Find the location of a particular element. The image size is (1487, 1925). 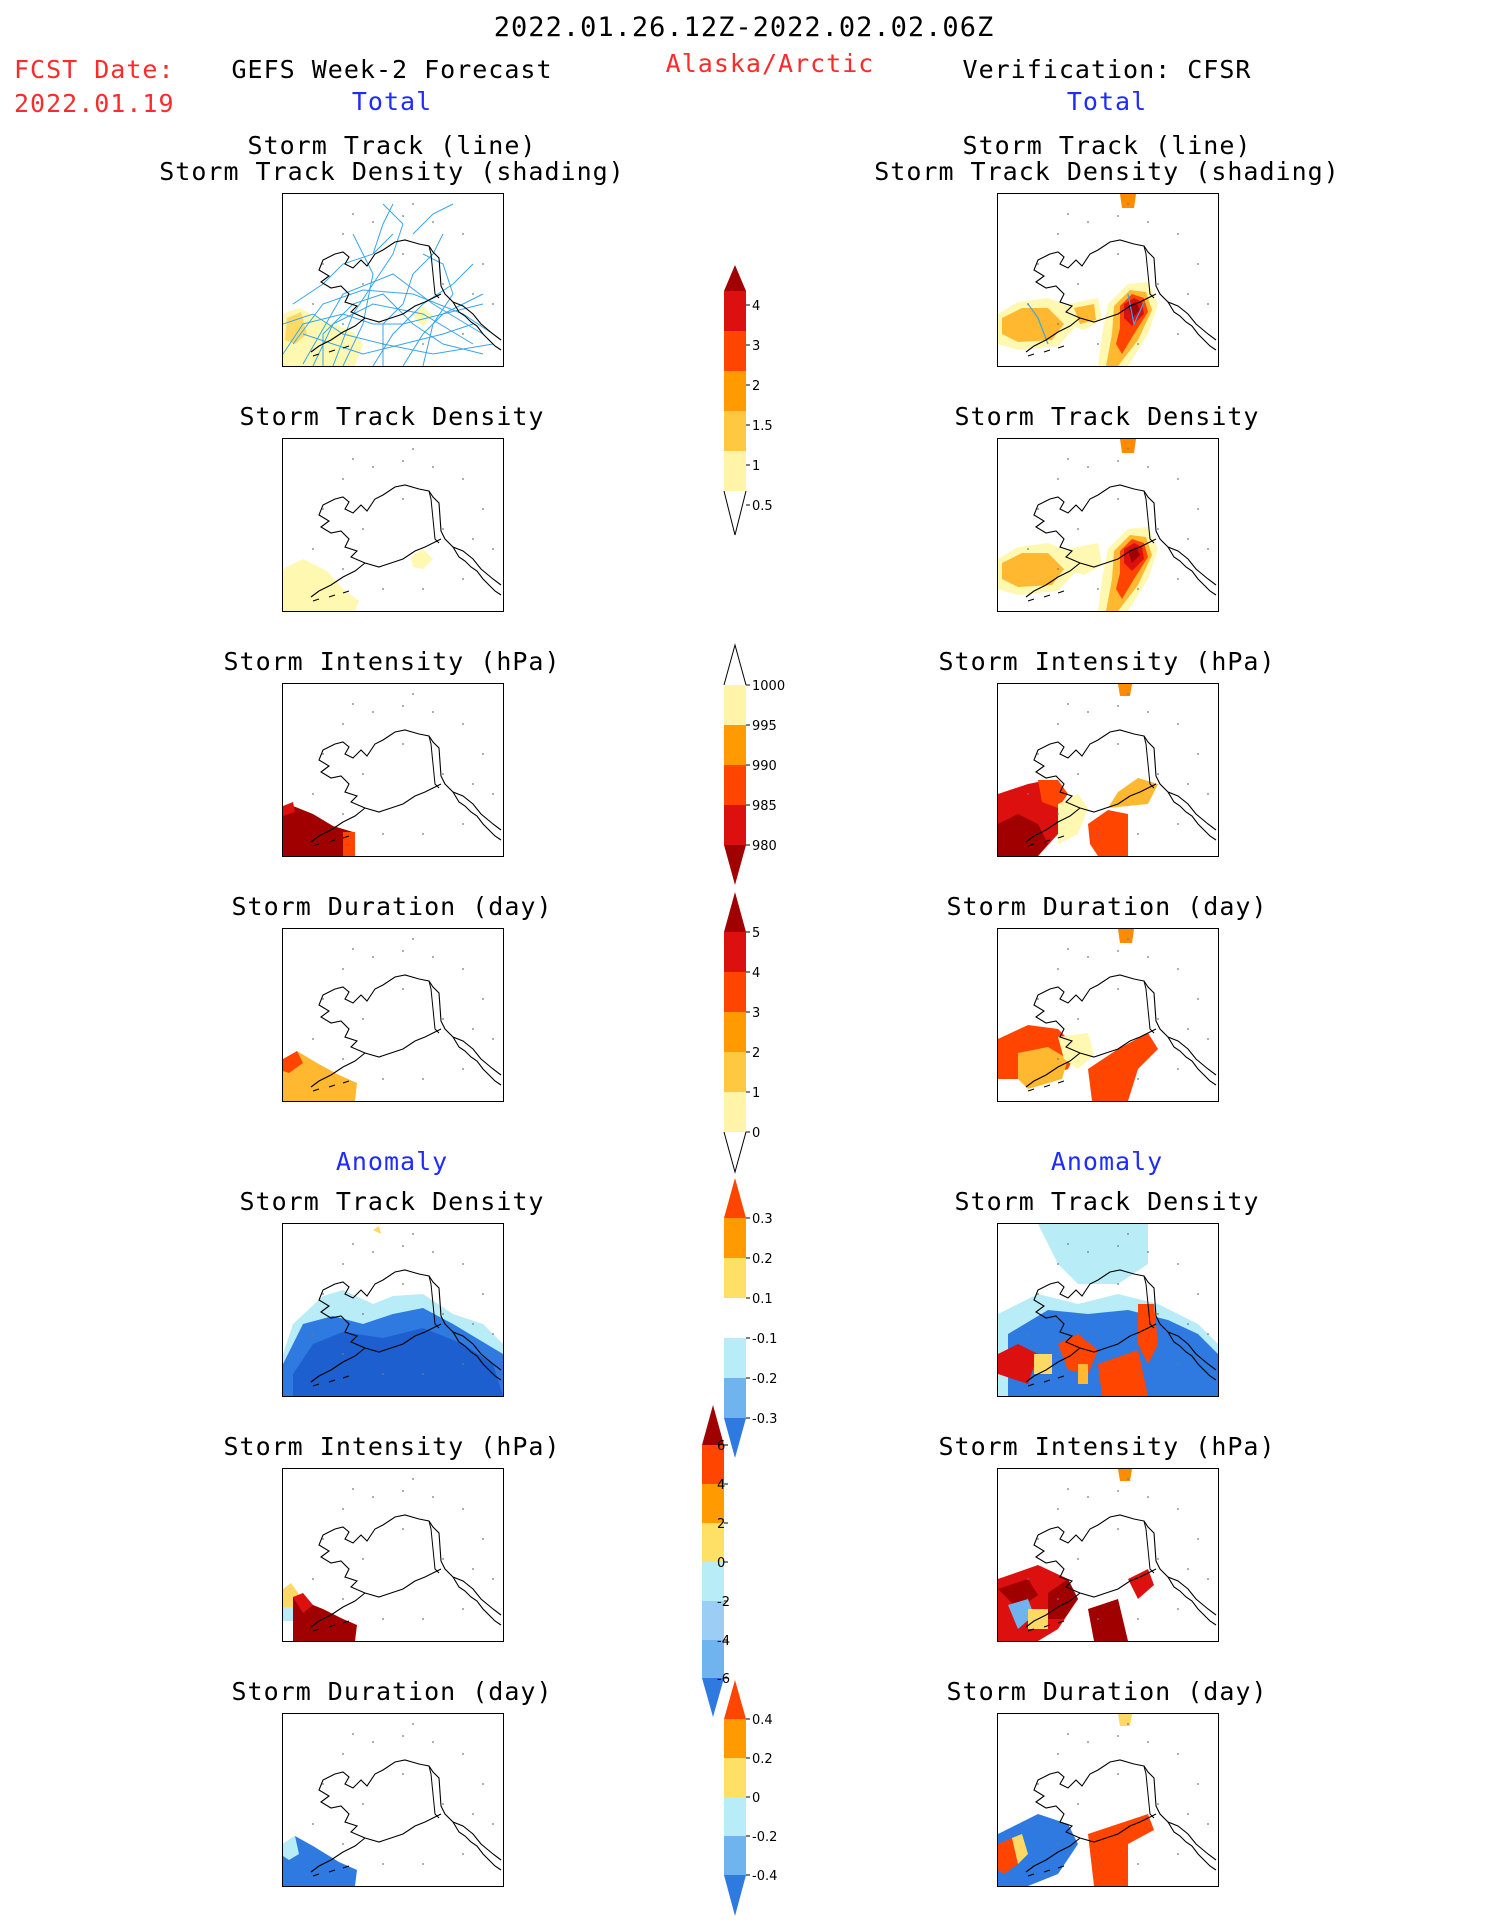

left-intensity-title: Storm Intensity (hPa) is located at coordinates (392, 661).